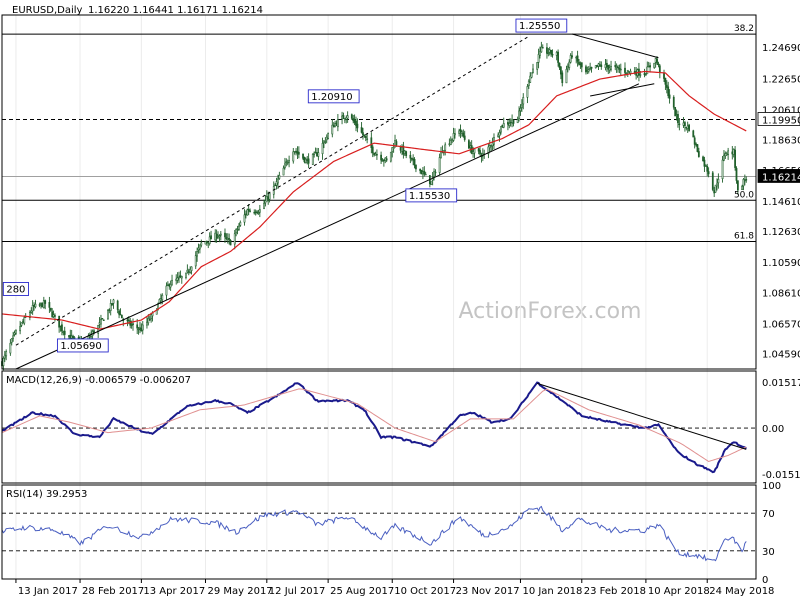  What do you see at coordinates (781, 355) in the screenshot?
I see `price-axis-tick: 1.04590` at bounding box center [781, 355].